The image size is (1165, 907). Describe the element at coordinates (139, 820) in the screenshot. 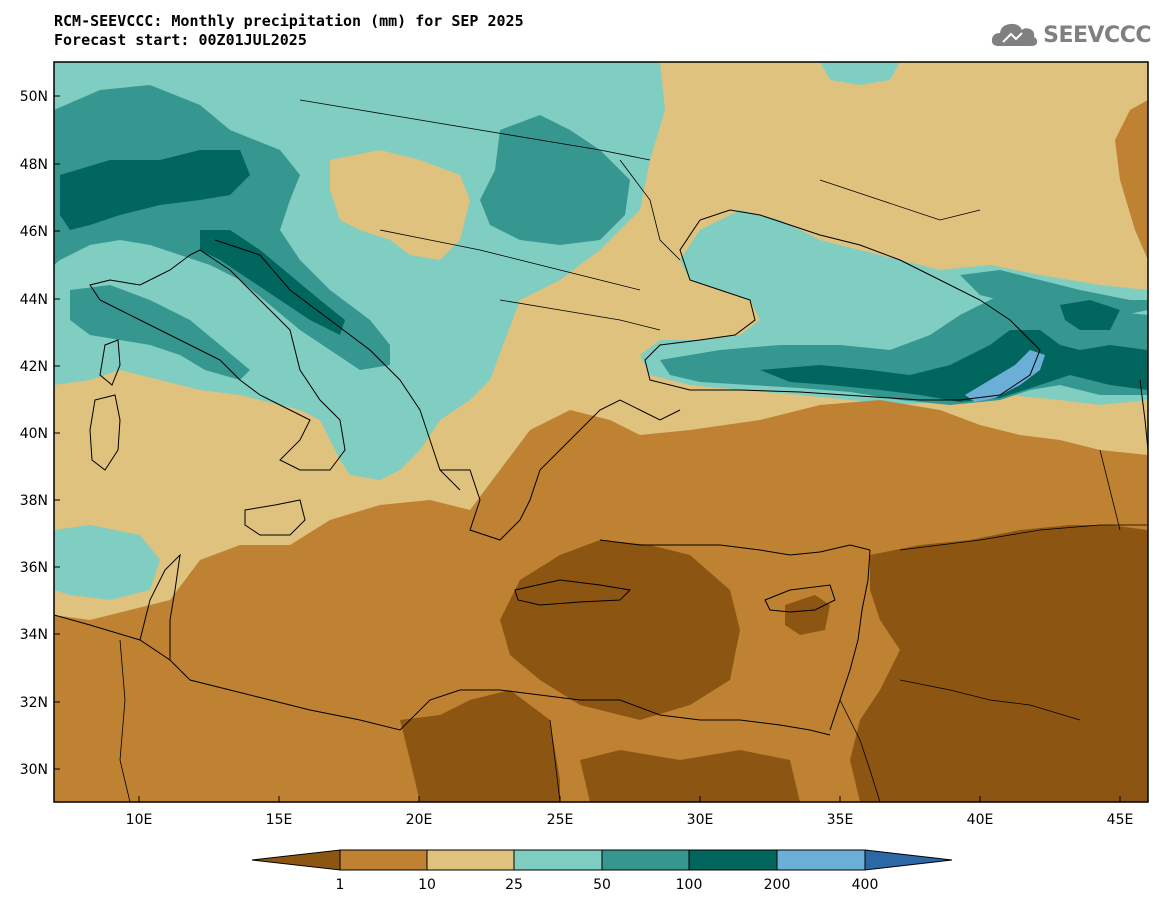

I see `lon-label: 10E` at that location.